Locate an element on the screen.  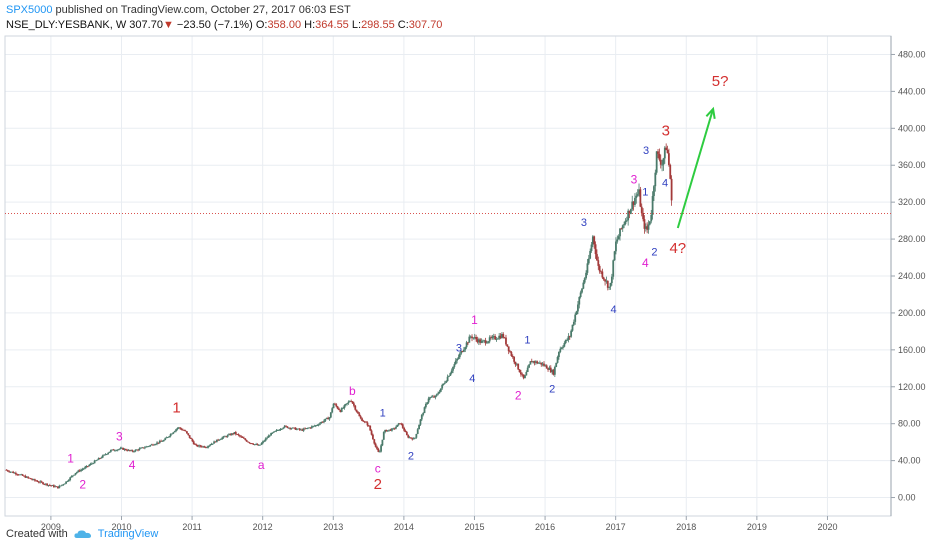
wave-label: 4 is located at coordinates (665, 183).